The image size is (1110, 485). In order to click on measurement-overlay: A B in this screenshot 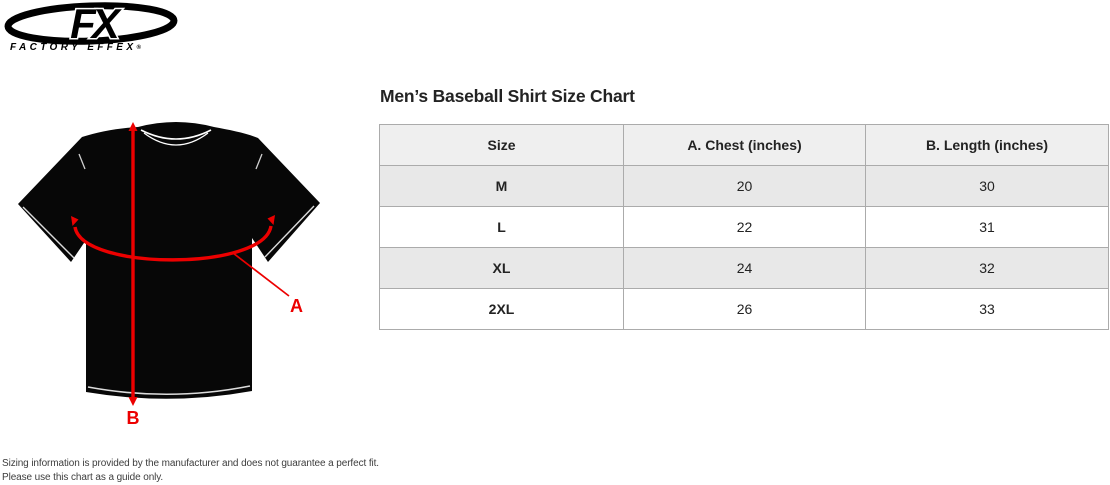, I will do `click(187, 275)`.